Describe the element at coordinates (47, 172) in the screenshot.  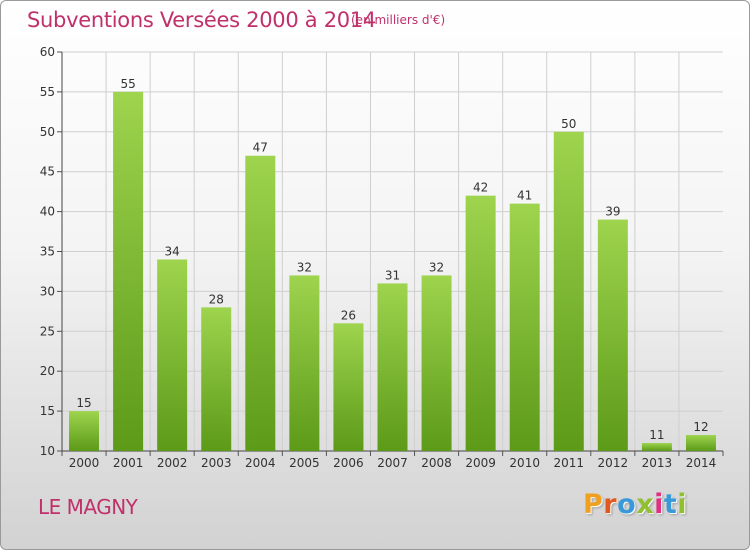
I see `y-tick-label: 45` at that location.